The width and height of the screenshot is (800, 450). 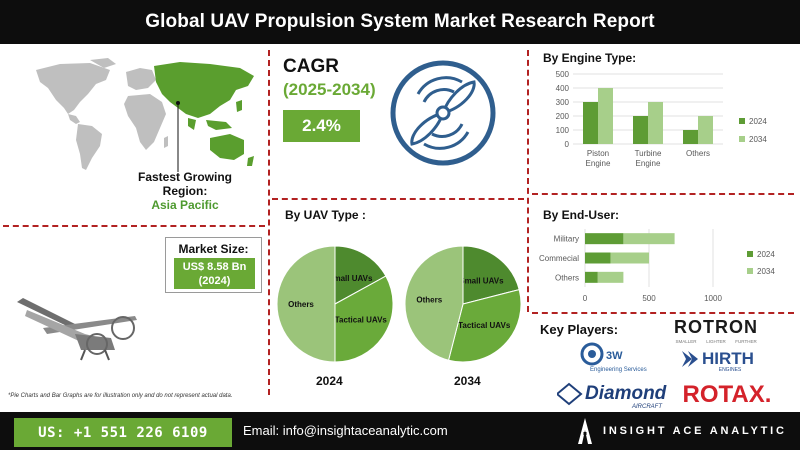 I want to click on divider-right, so click(x=528, y=181).